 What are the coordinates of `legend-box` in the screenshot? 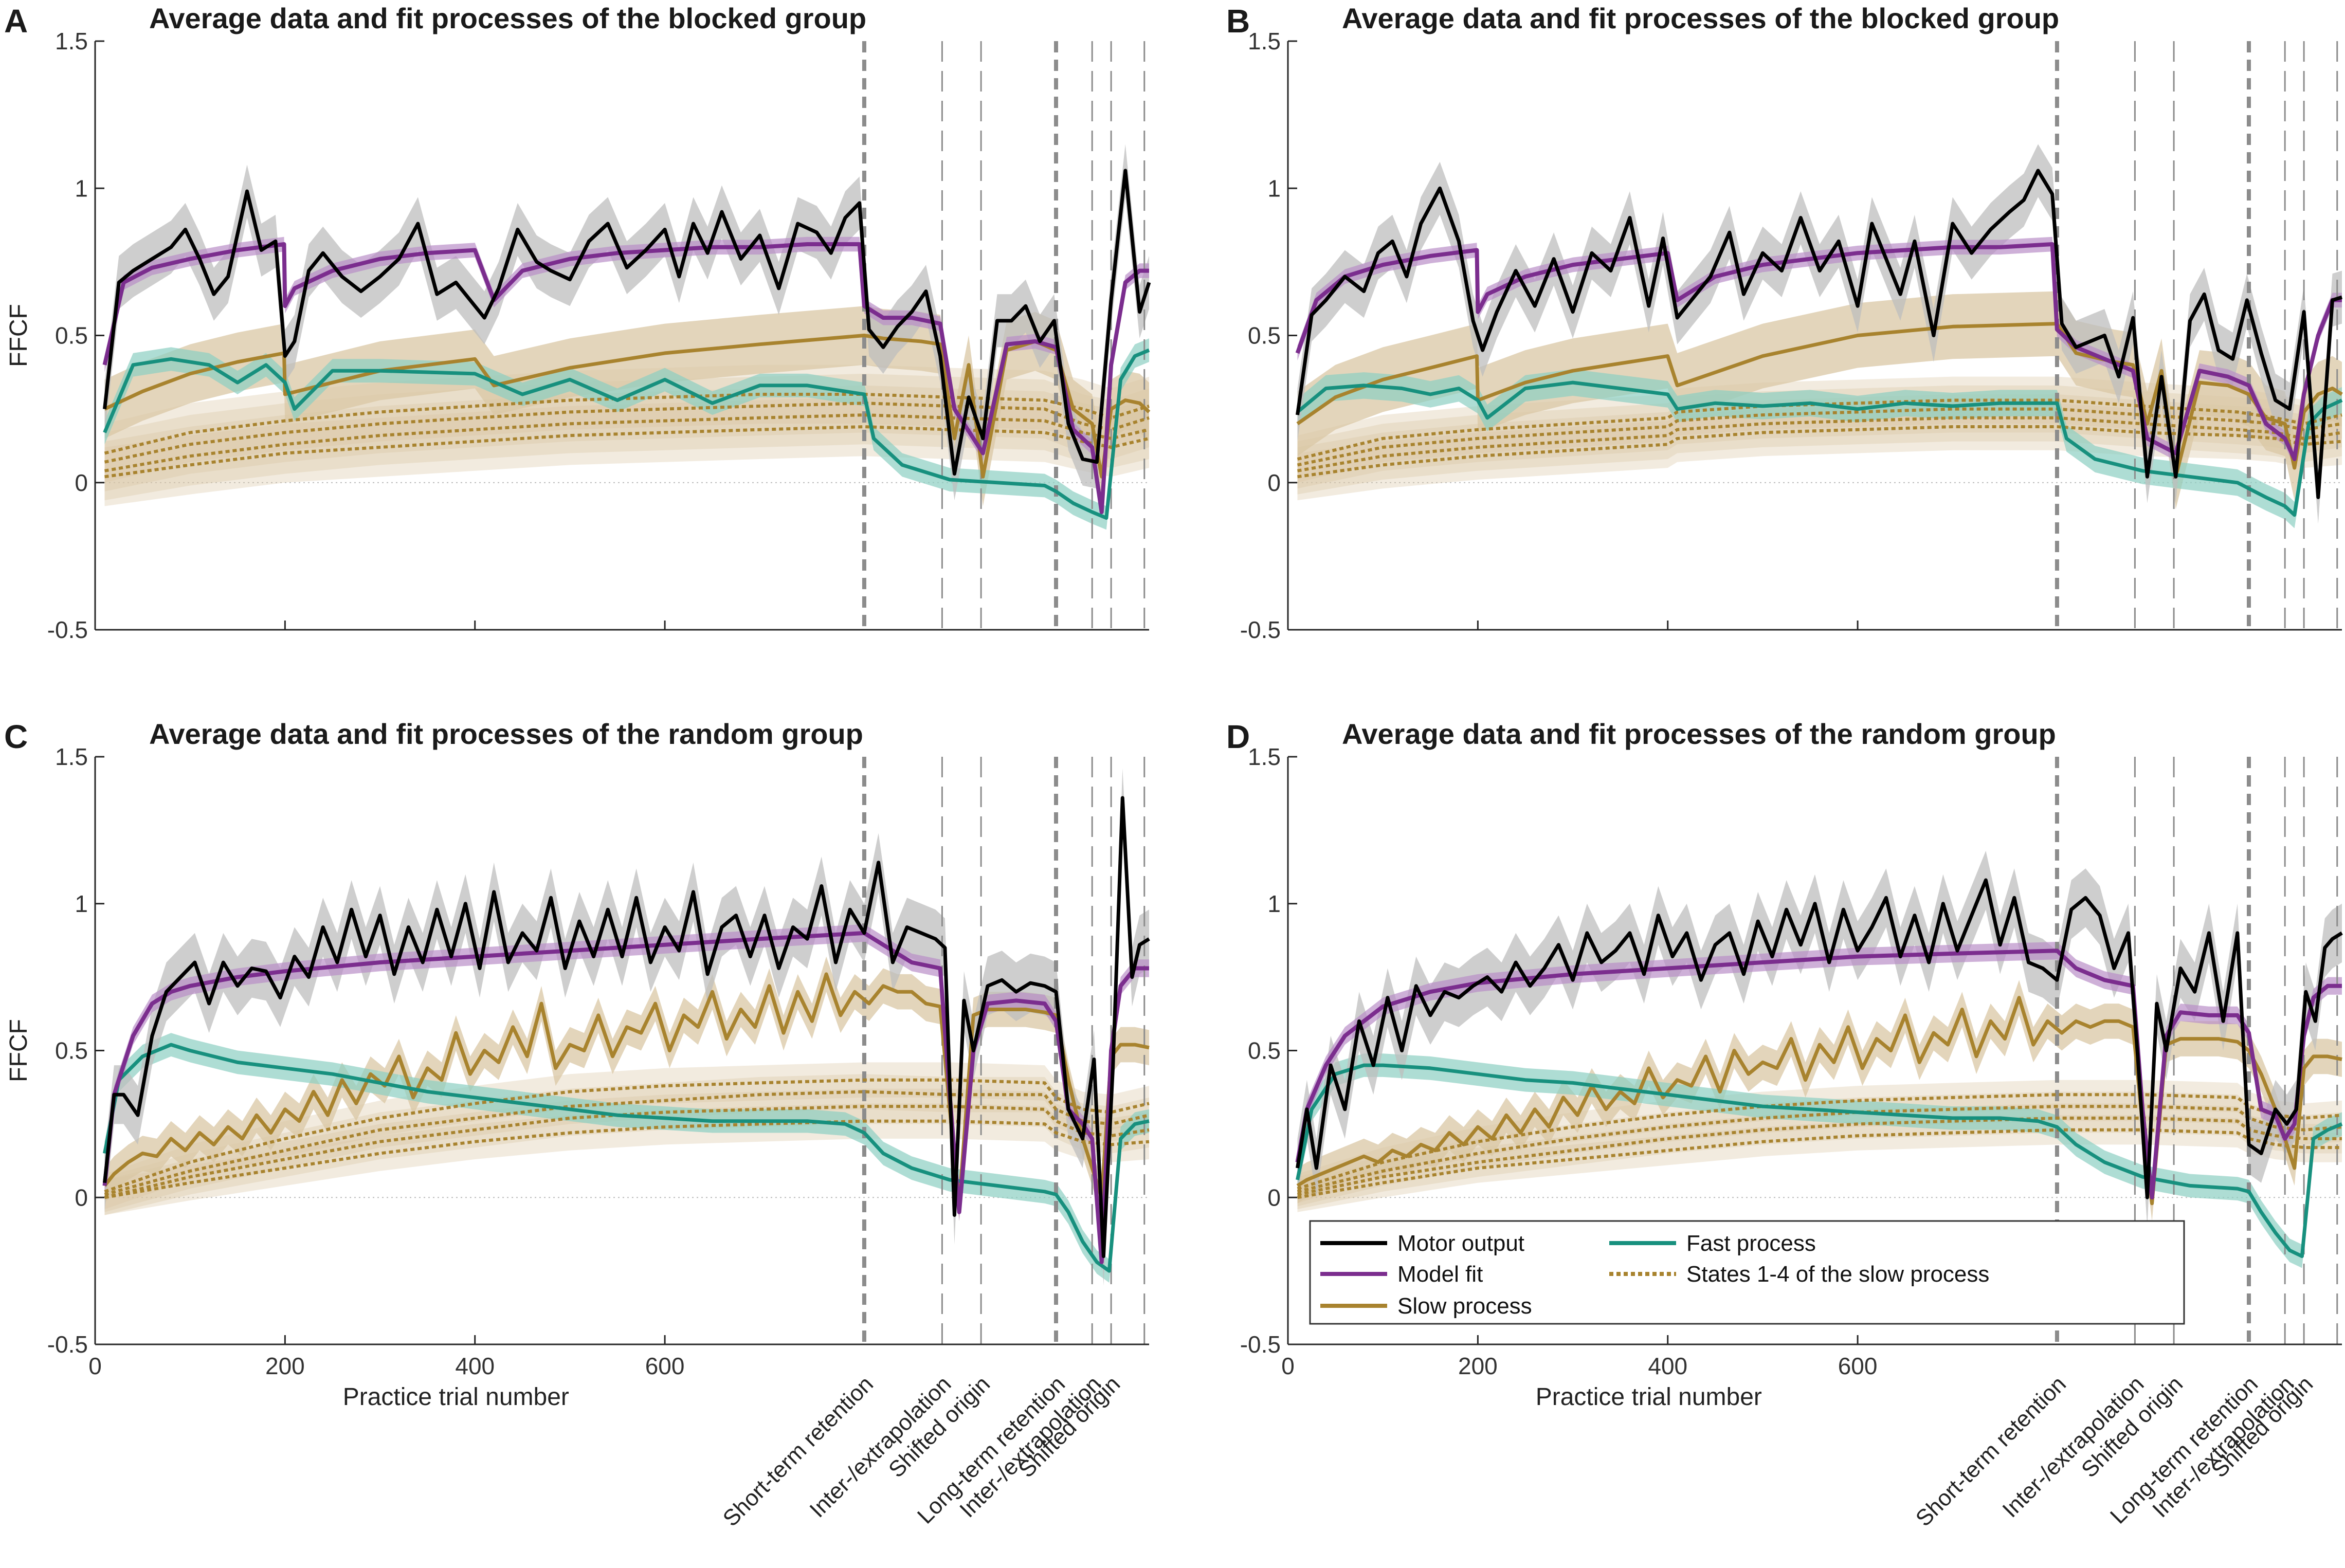 It's located at (1747, 1272).